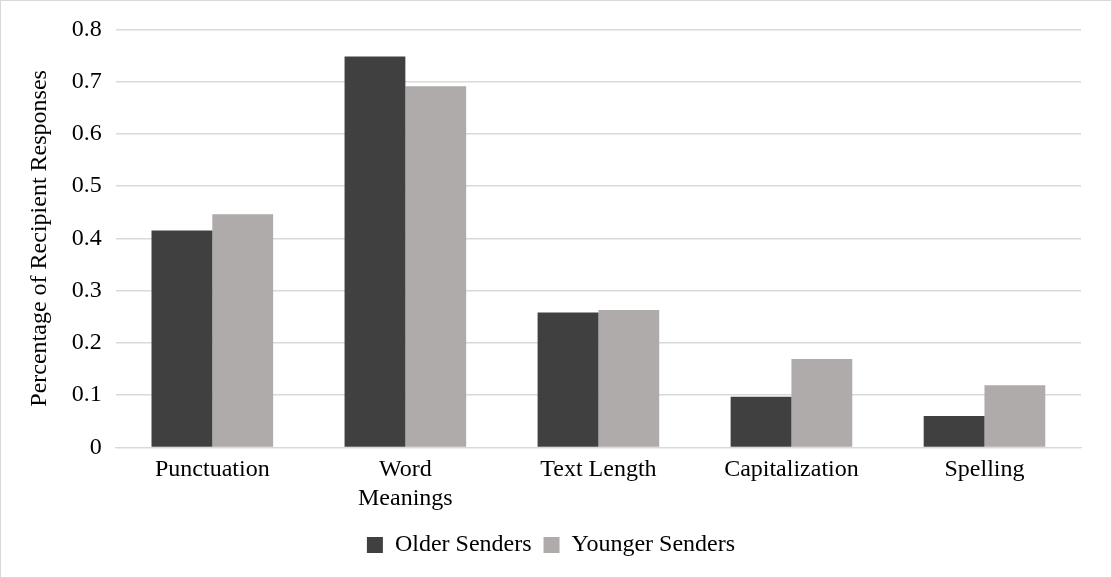 This screenshot has height=578, width=1112. I want to click on y-axis-title: Percentage of Recipient Responses, so click(37, 238).